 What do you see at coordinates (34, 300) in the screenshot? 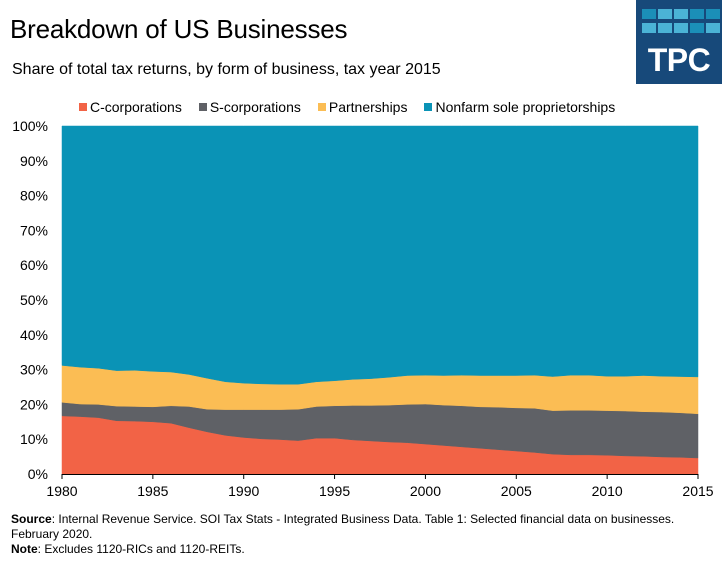
I see `y-tick-label: 50%` at bounding box center [34, 300].